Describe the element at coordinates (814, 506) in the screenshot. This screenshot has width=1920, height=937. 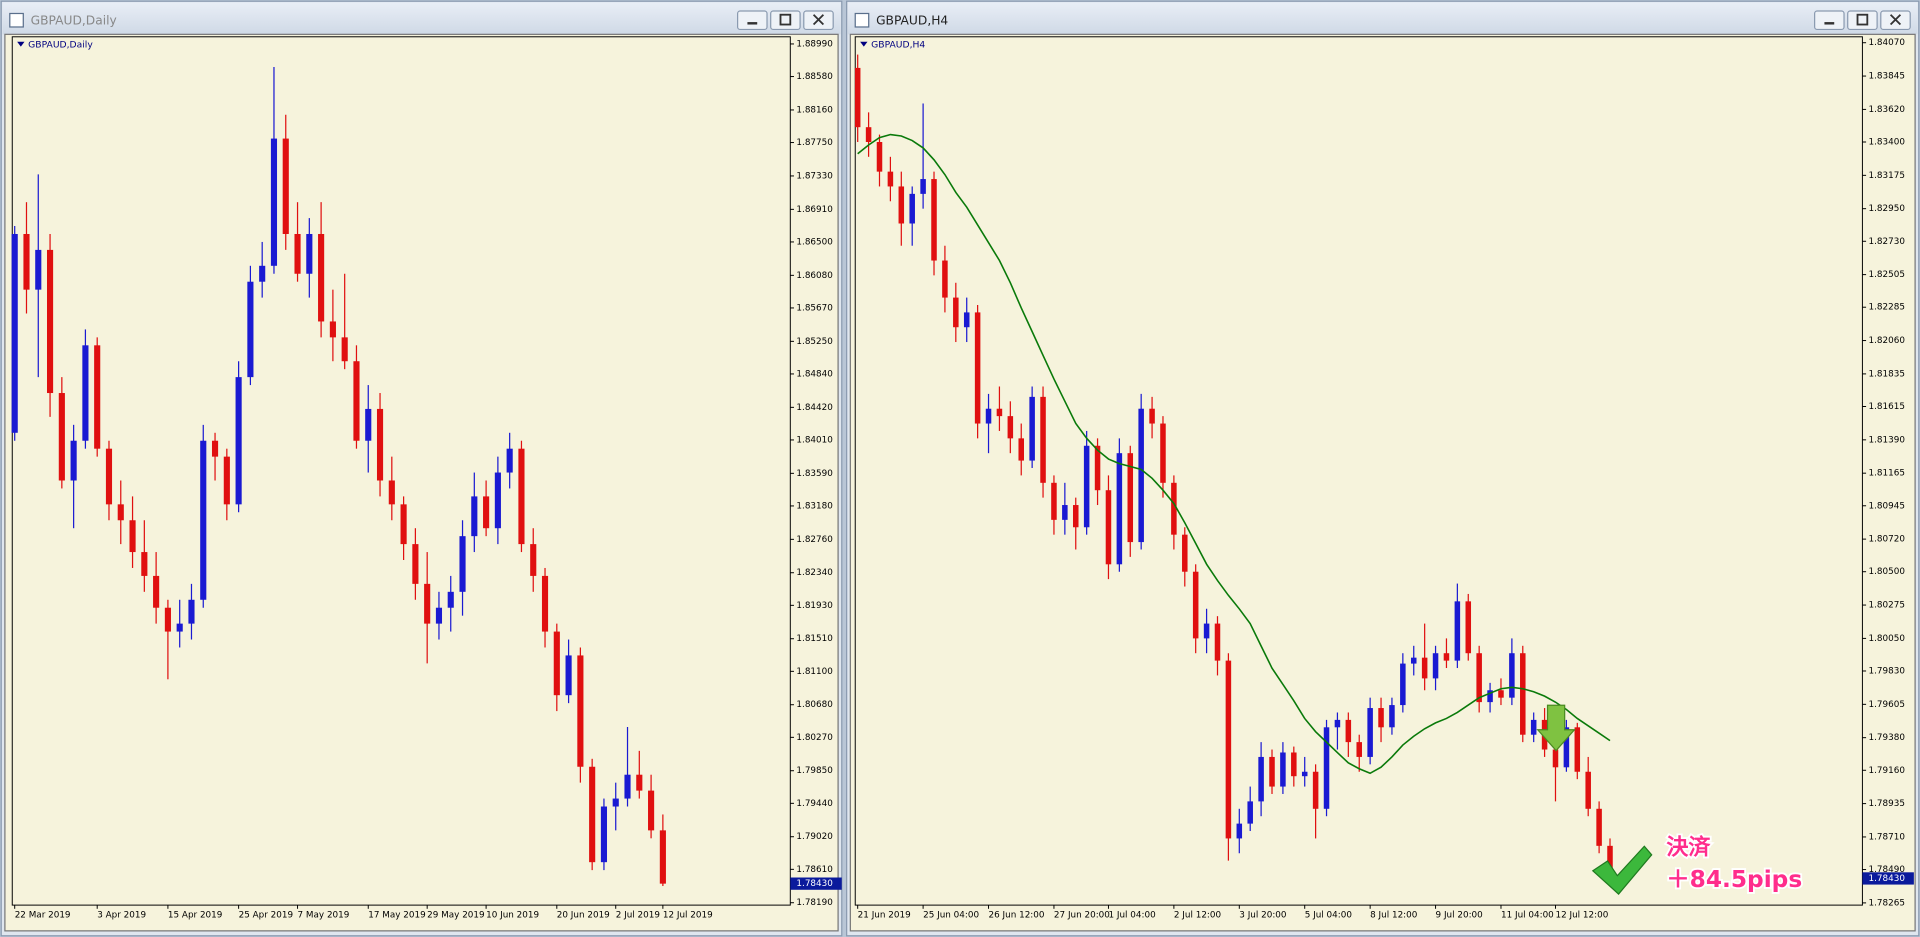
I see `y-tick-label: 1.83180` at that location.